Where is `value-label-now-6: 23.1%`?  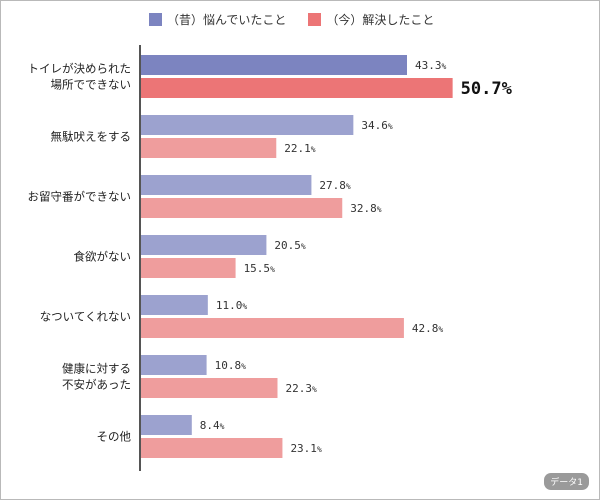
value-label-now-6: 23.1% is located at coordinates (306, 448).